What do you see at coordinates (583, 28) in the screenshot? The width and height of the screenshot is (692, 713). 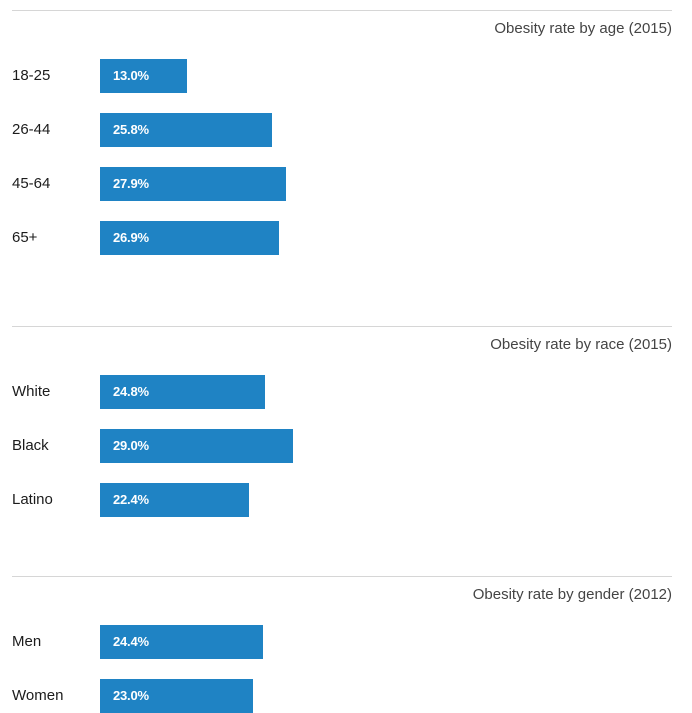 I see `chart-title: Obesity rate by age (2015)` at bounding box center [583, 28].